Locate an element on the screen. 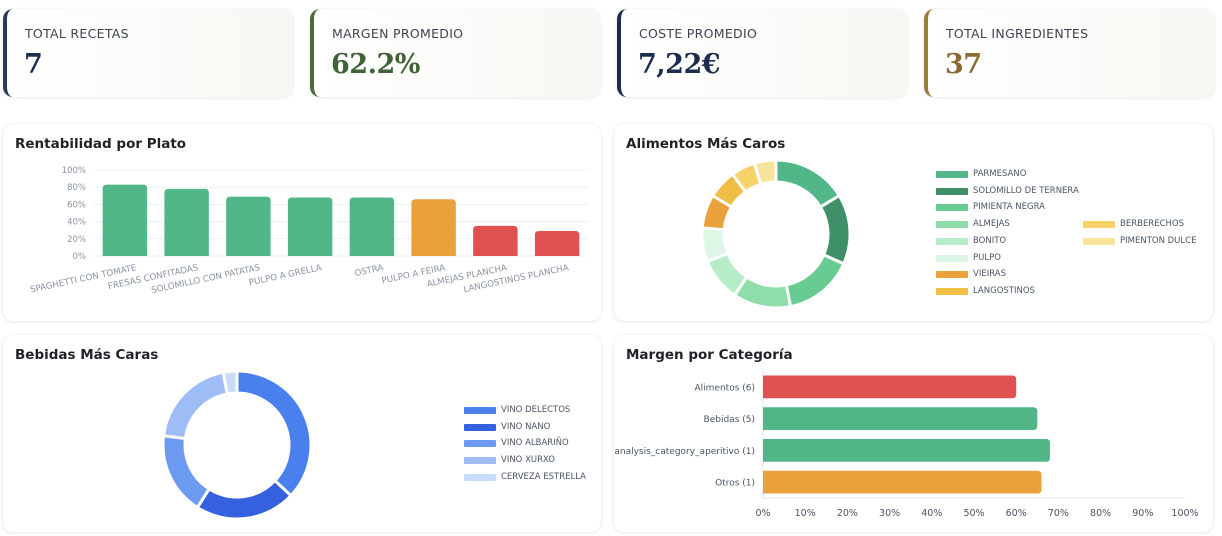 The height and width of the screenshot is (536, 1222). legend-label: PIMIENTA NEGRA is located at coordinates (1009, 207).